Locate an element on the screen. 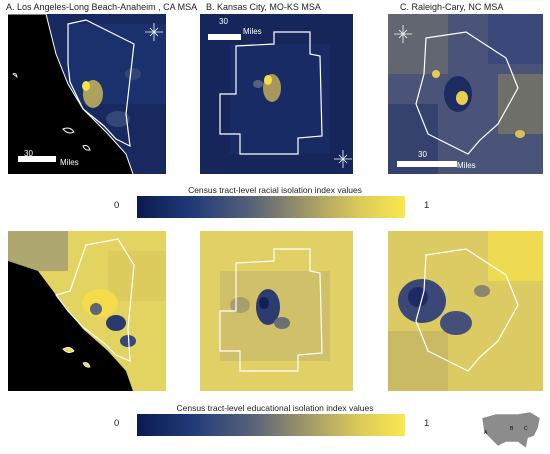  scale-value-c: 30 is located at coordinates (422, 154).